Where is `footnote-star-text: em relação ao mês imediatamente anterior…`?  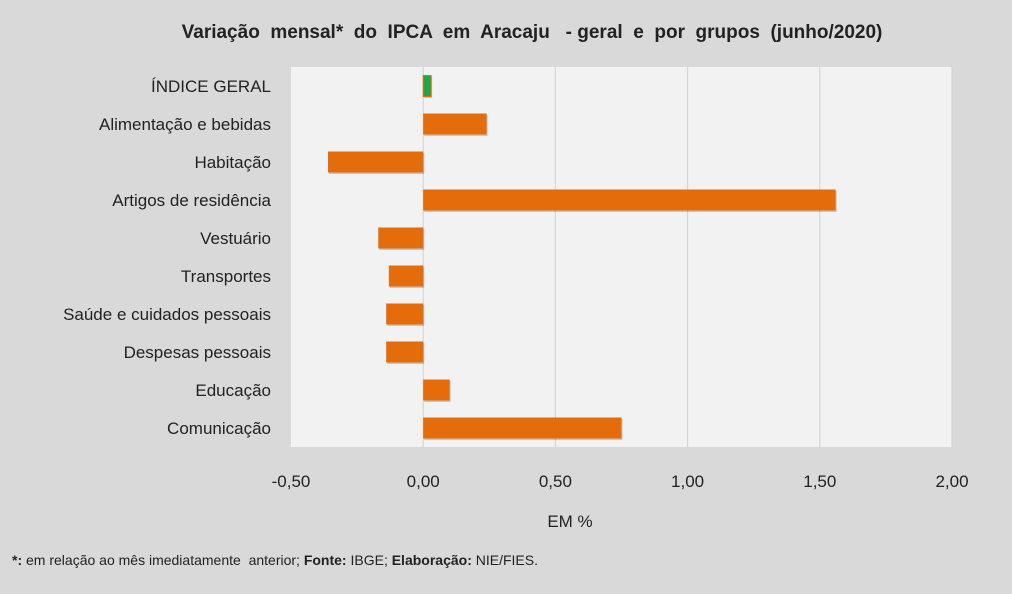
footnote-star-text: em relação ao mês imediatamente anterior… is located at coordinates (163, 560).